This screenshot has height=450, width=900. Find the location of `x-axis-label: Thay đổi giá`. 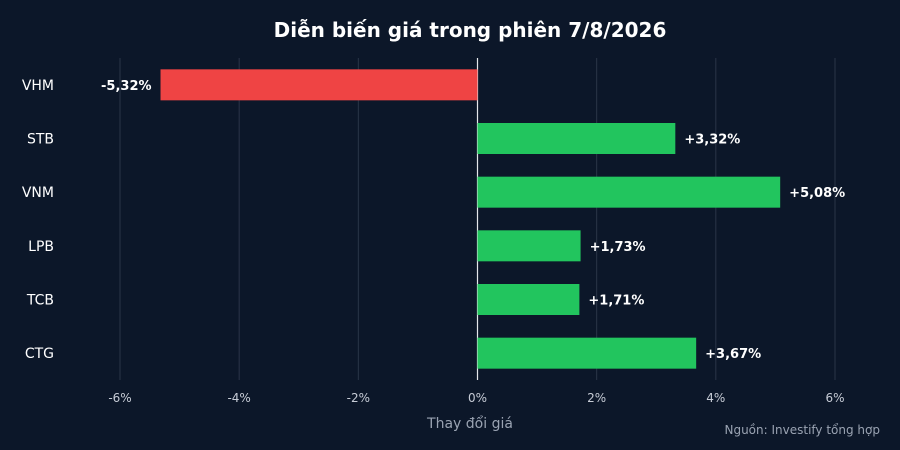

x-axis-label: Thay đổi giá is located at coordinates (469, 423).